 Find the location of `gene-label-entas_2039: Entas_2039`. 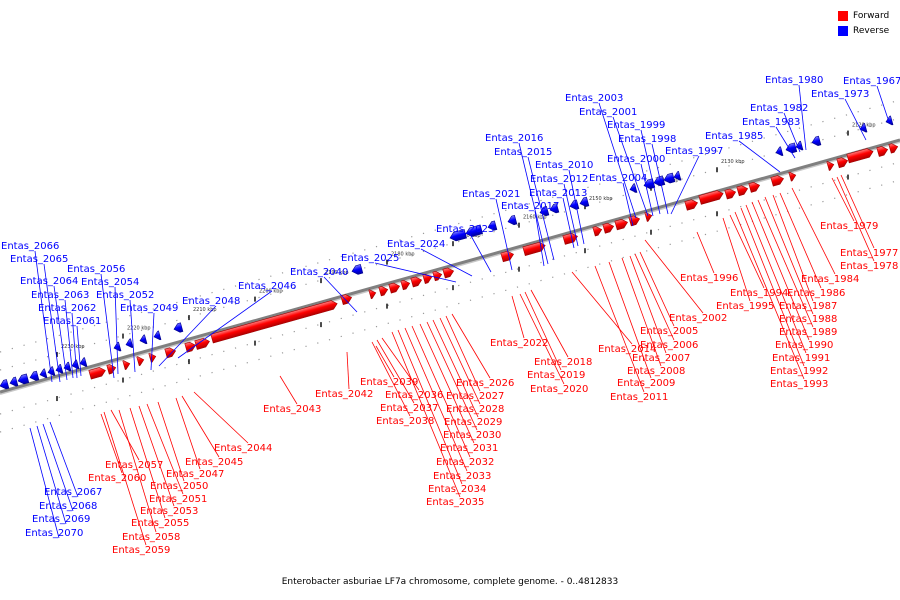

gene-label-entas_2039: Entas_2039 is located at coordinates (389, 366).